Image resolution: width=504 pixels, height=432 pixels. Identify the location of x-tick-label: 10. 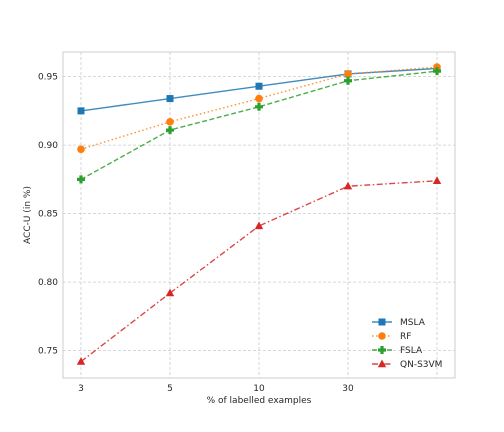
(259, 389).